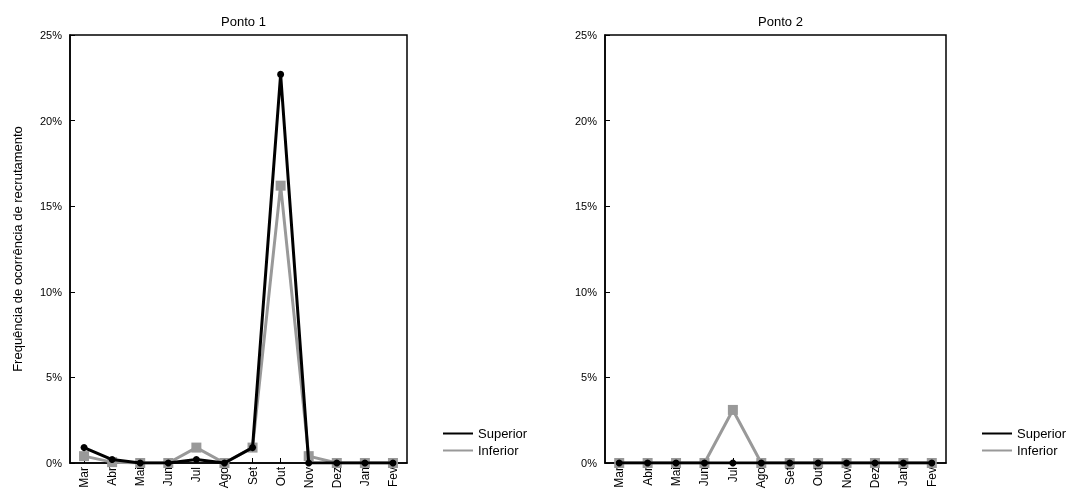  Describe the element at coordinates (243, 21) in the screenshot. I see `chart-title: Ponto 1` at that location.